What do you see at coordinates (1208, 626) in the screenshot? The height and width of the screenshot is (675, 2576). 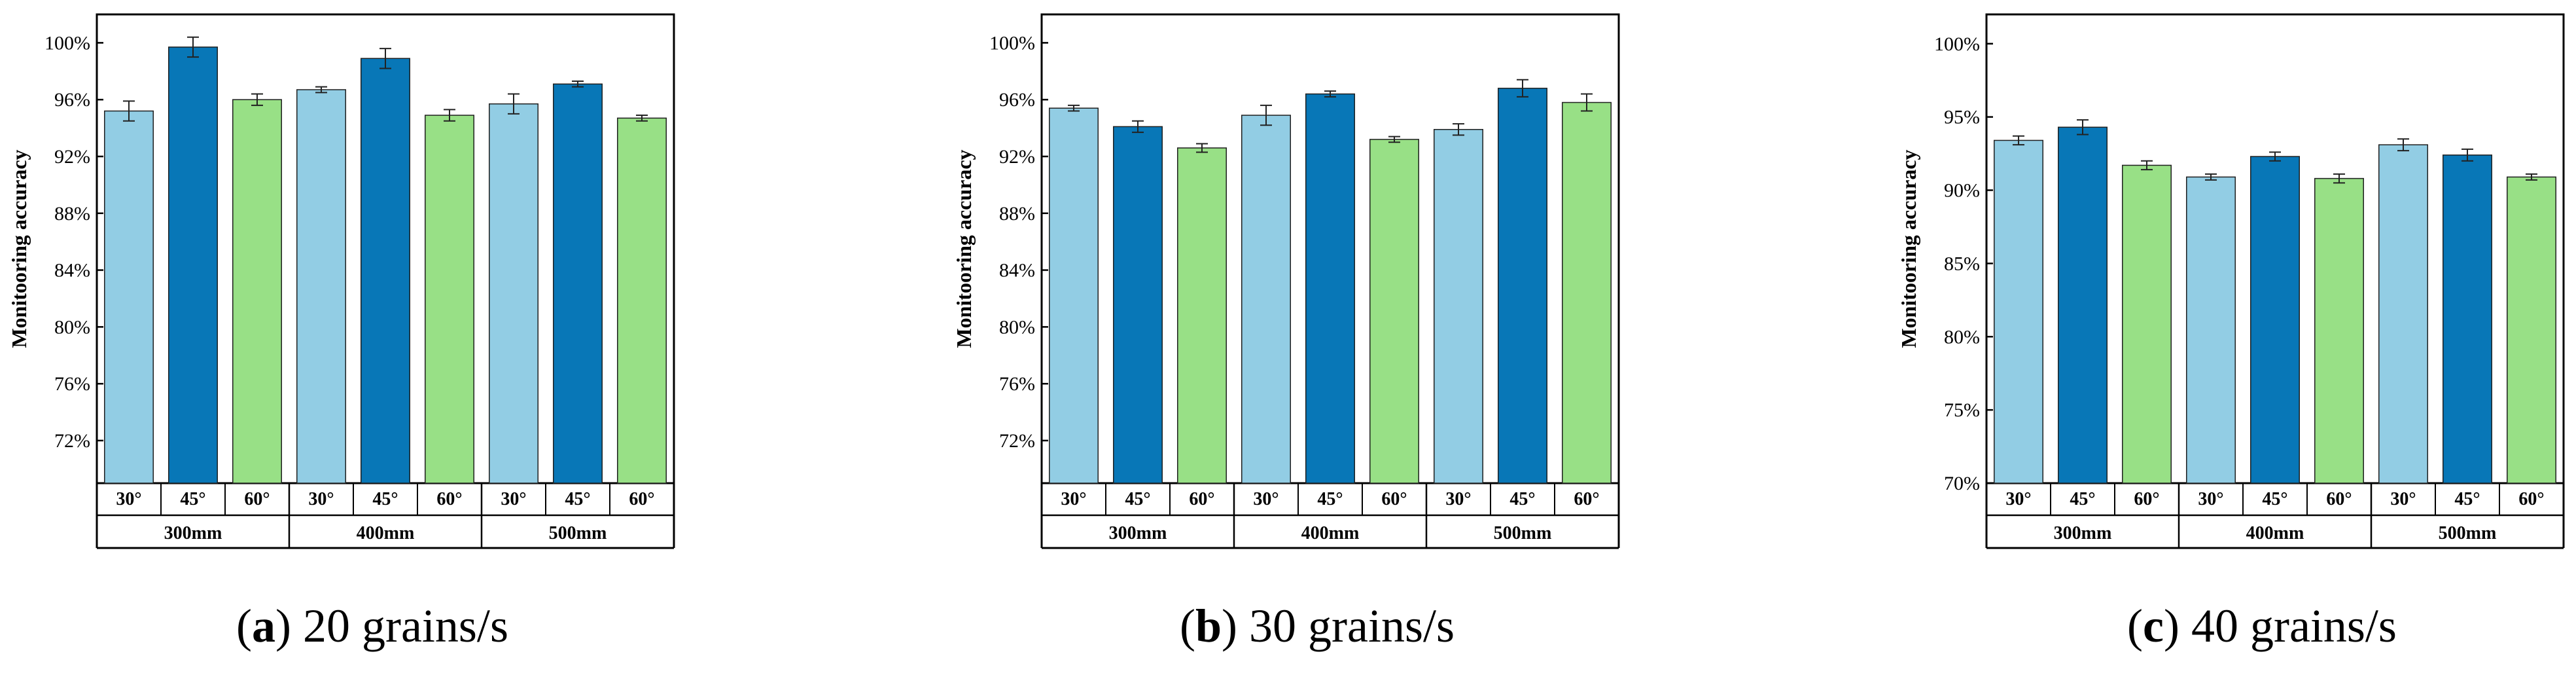 I see `caption-letter: b` at bounding box center [1208, 626].